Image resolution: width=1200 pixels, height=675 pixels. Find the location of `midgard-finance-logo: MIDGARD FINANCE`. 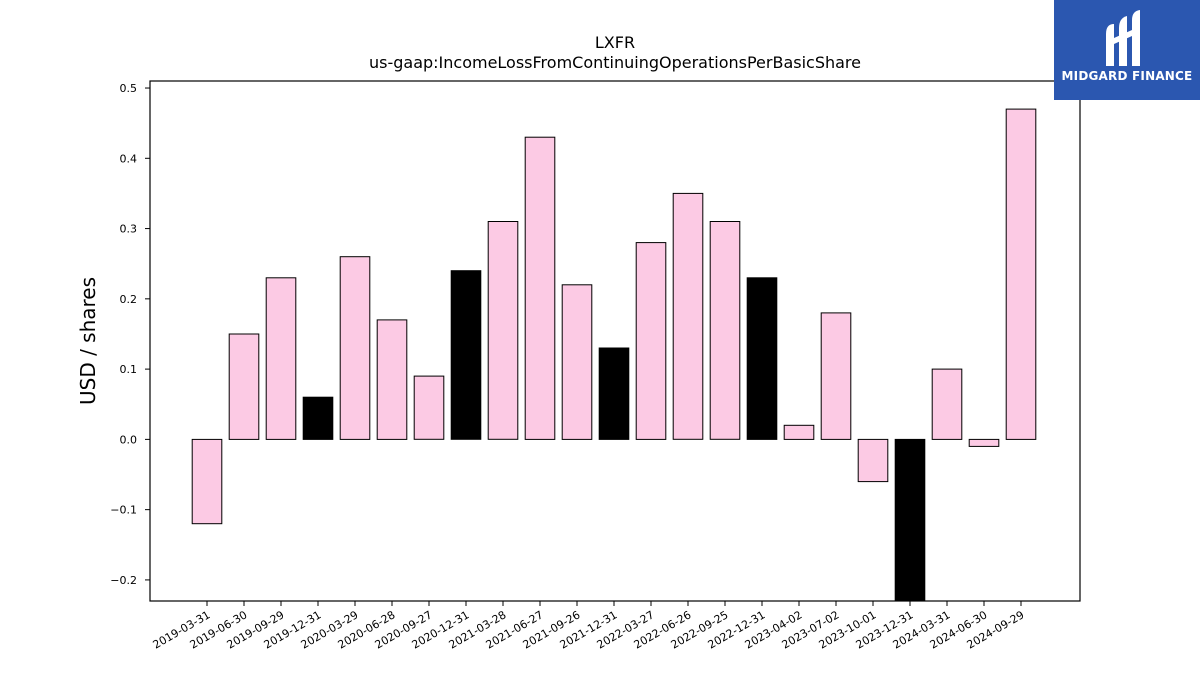

midgard-finance-logo: MIDGARD FINANCE is located at coordinates (1127, 50).